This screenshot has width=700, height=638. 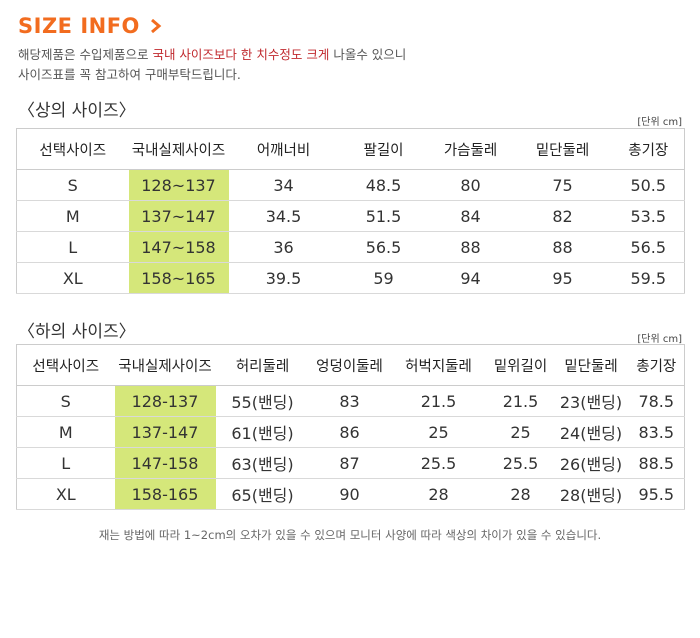 What do you see at coordinates (165, 432) in the screenshot?
I see `table-cell: 137-147` at bounding box center [165, 432].